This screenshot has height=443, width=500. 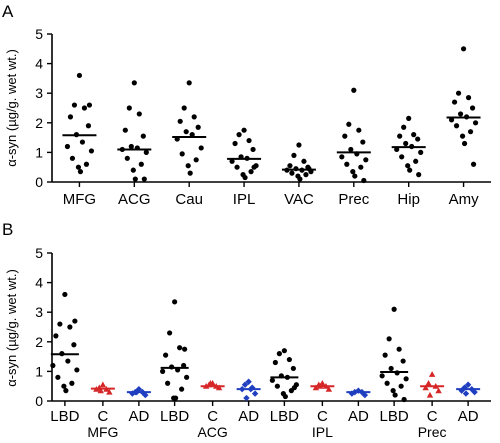 I want to click on panel-b-y-axis-title: α-syn (µg/g. wet wt.), so click(x=11, y=328).